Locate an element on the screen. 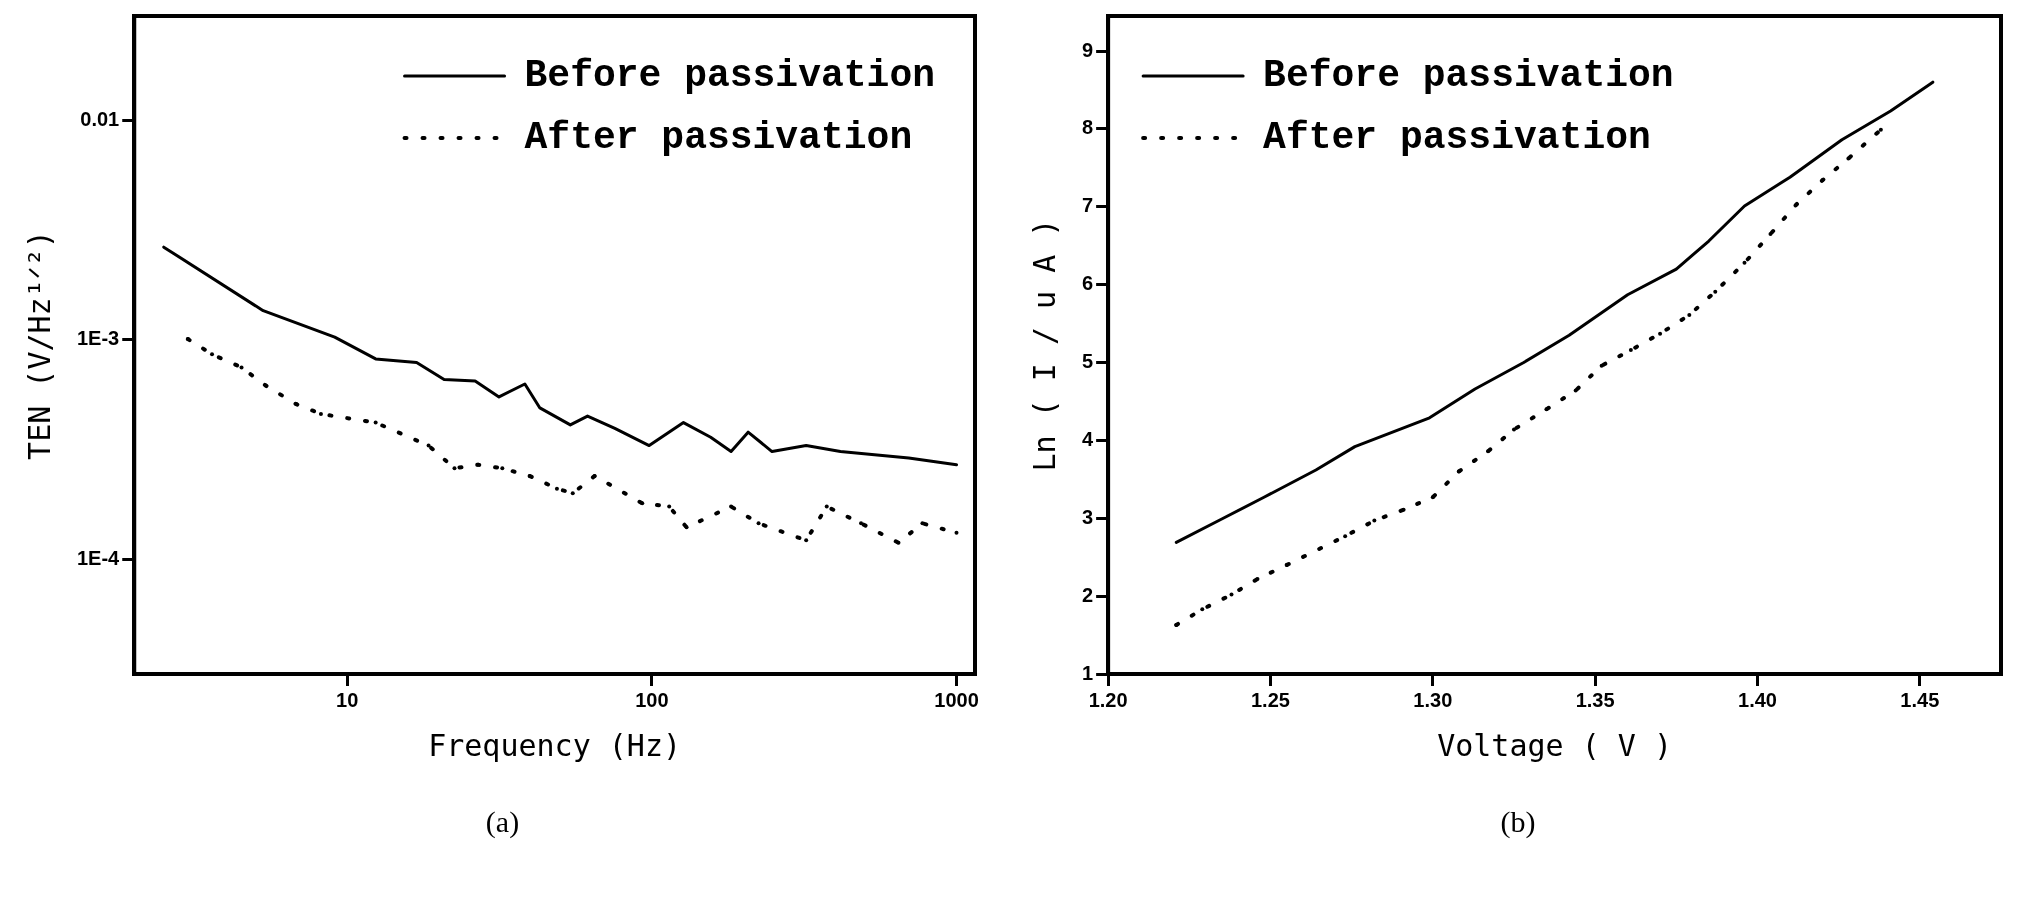  x-tick-label: 1.25 is located at coordinates (1270, 699).